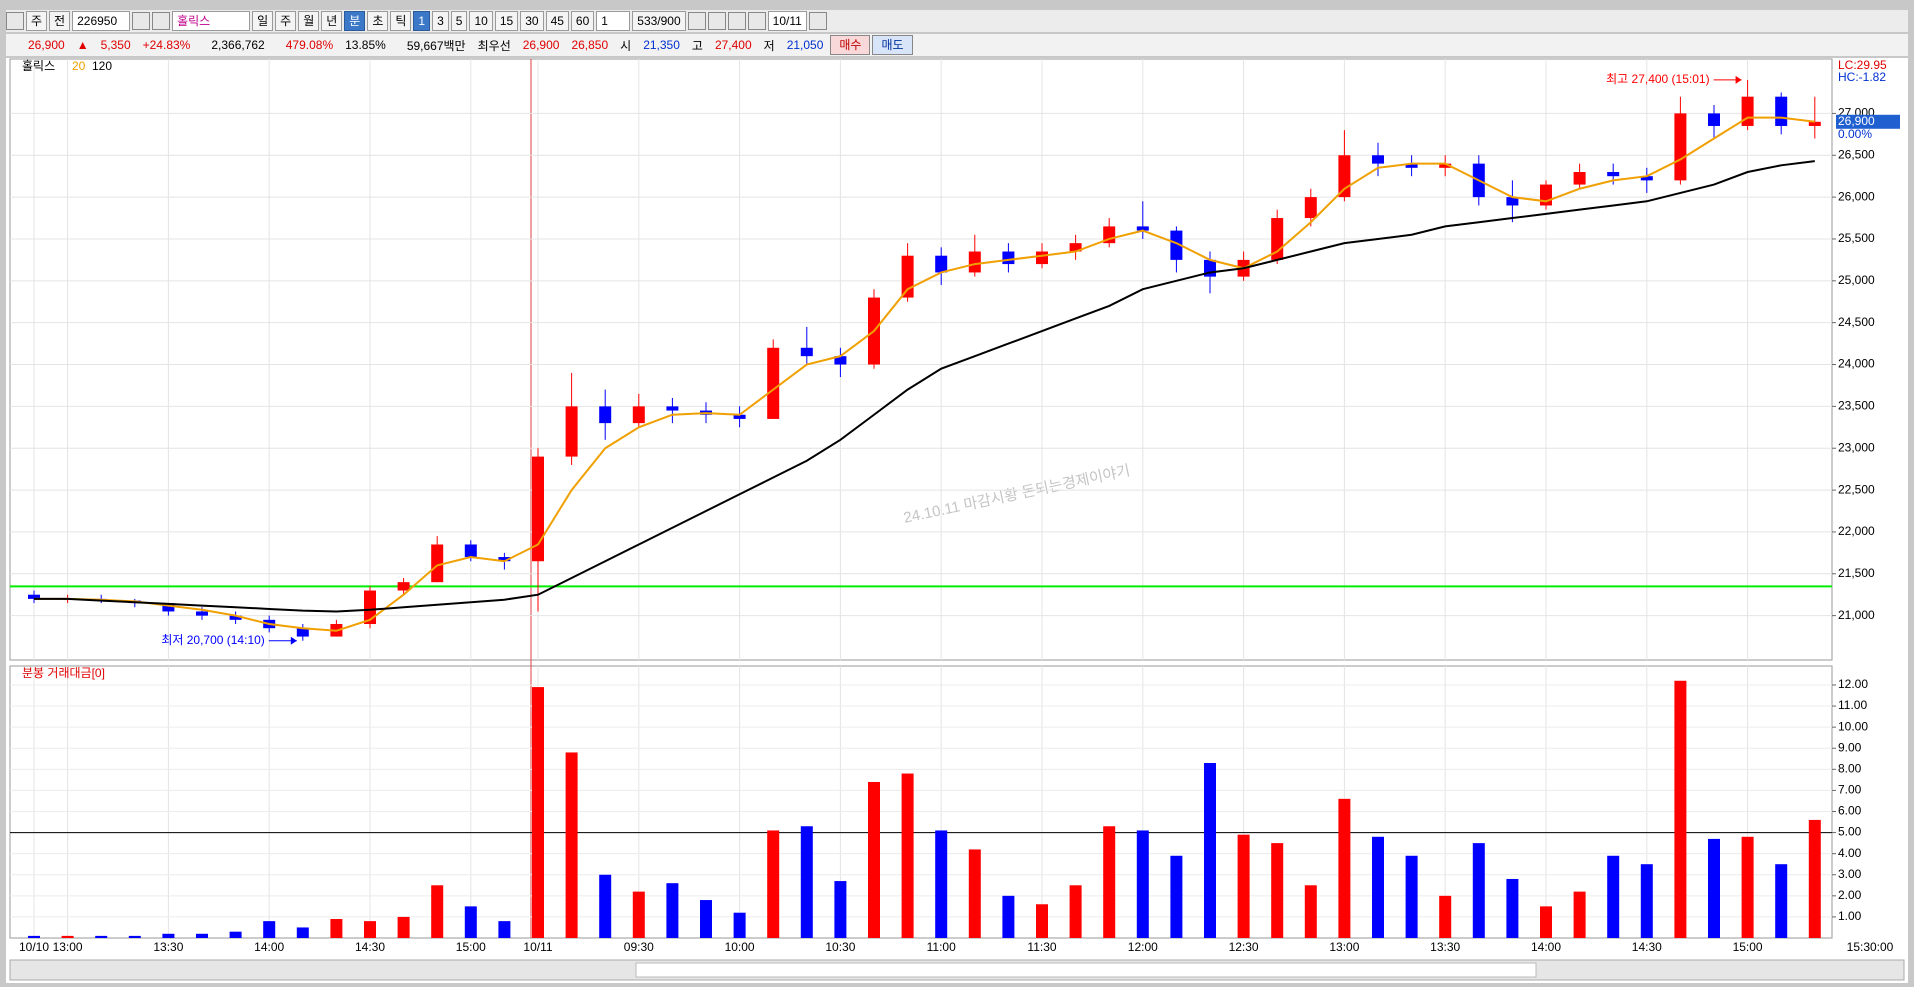 Image resolution: width=1914 pixels, height=987 pixels. What do you see at coordinates (1850, 916) in the screenshot?
I see `y-tick-label: 1.00` at bounding box center [1850, 916].